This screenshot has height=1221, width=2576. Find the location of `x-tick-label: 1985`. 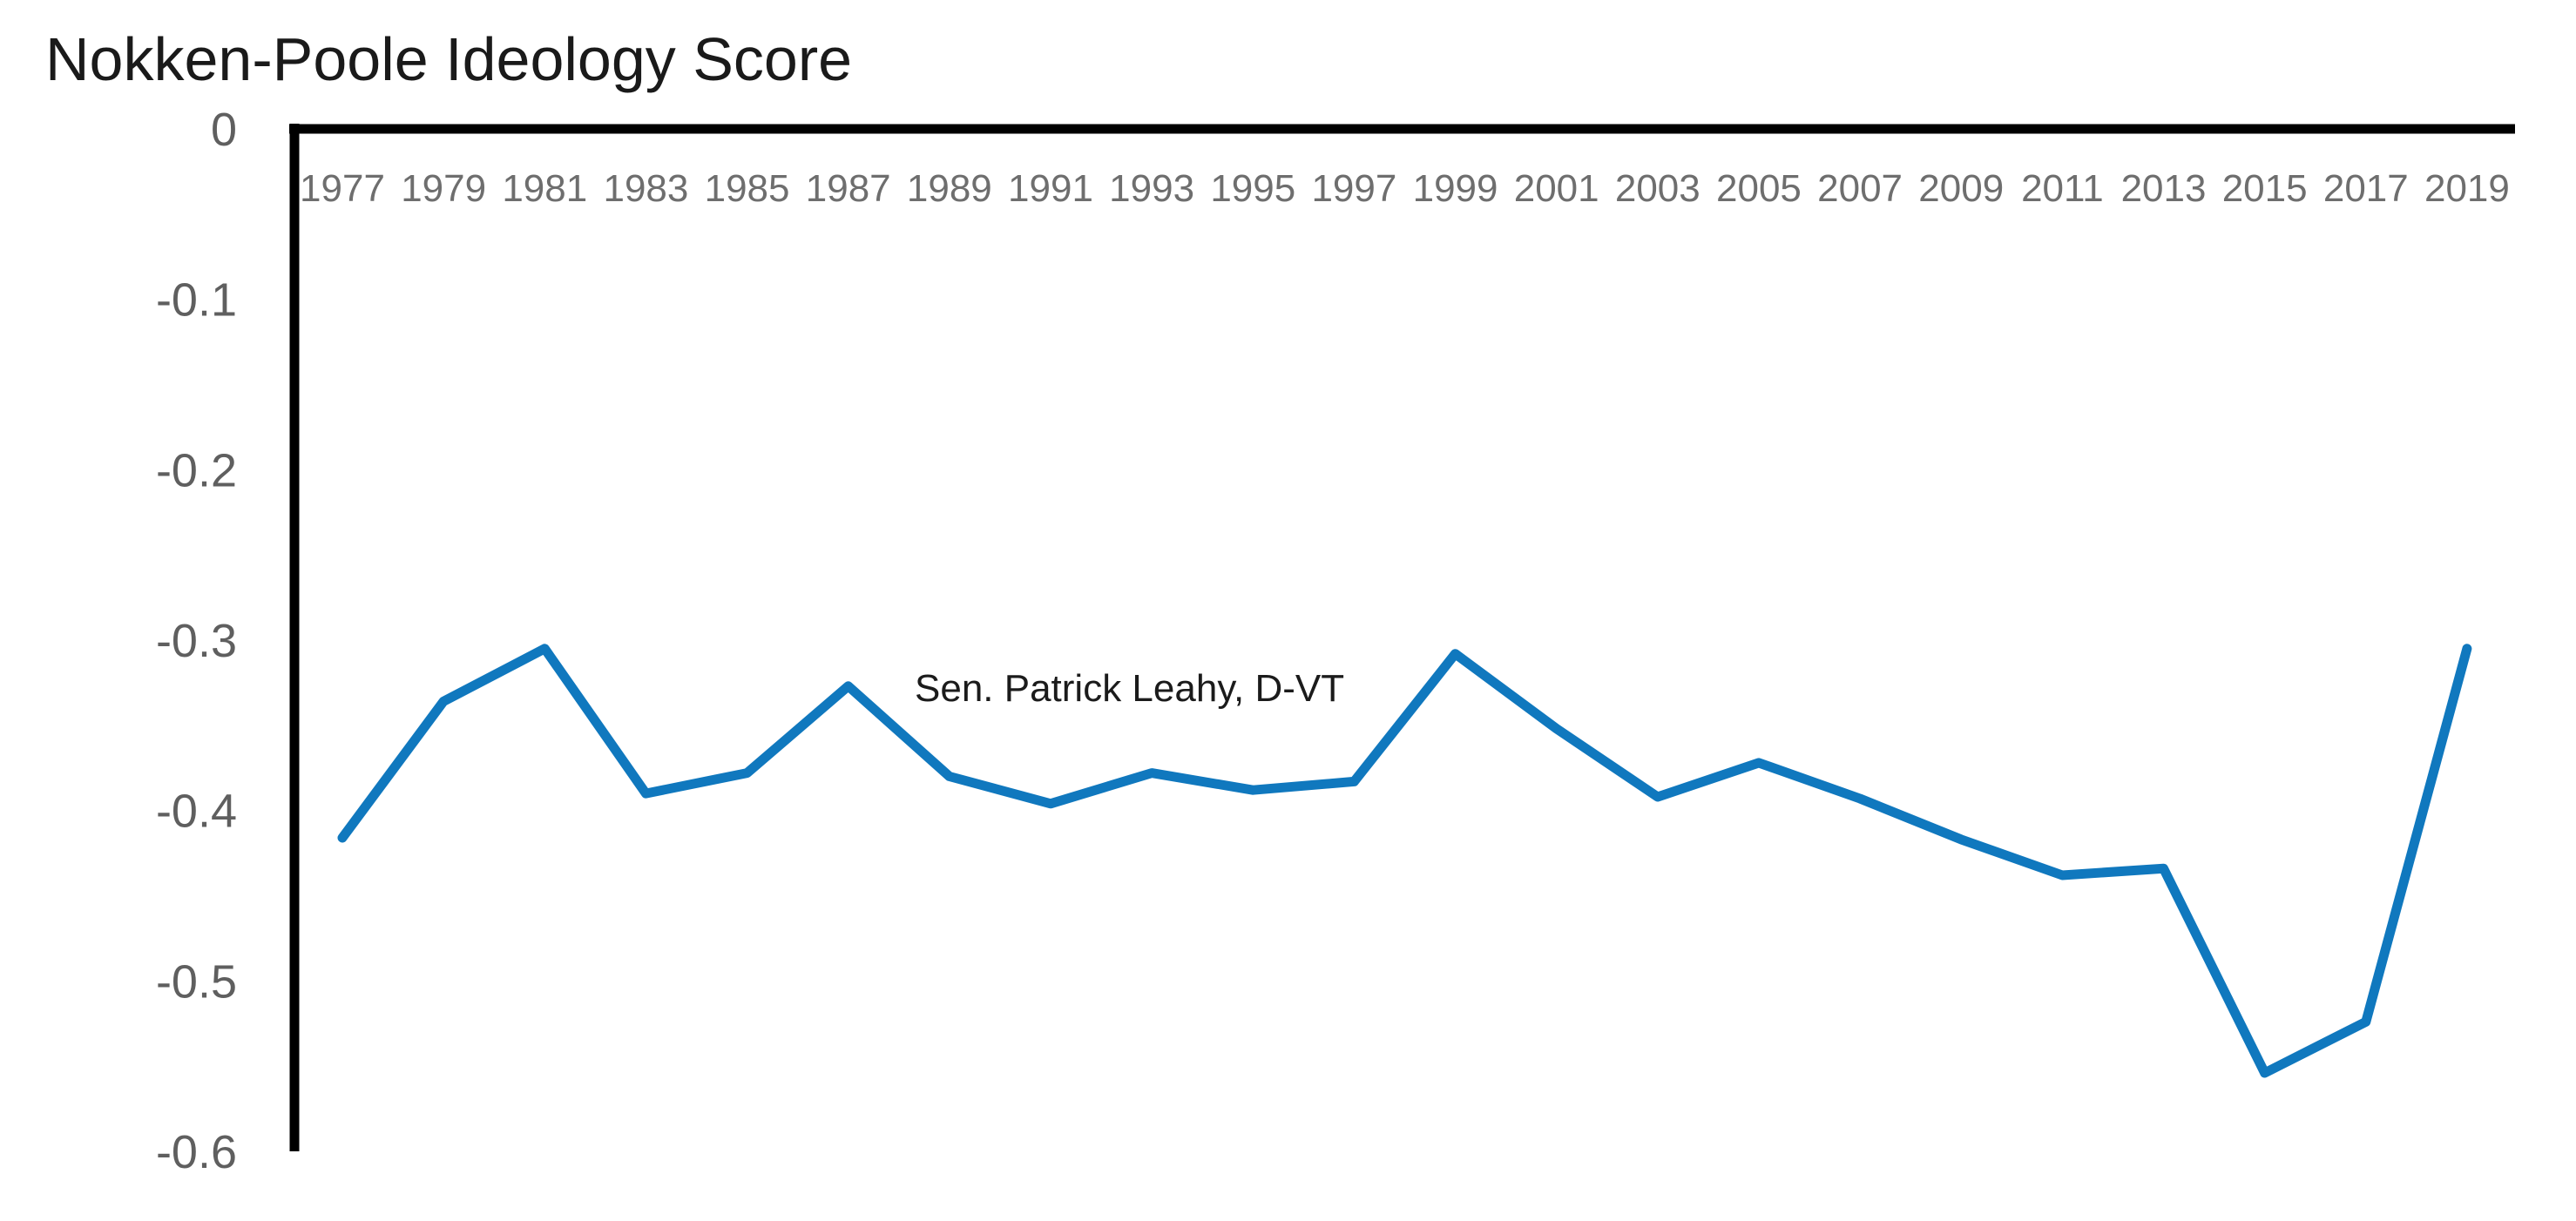

x-tick-label: 1985 is located at coordinates (747, 188).